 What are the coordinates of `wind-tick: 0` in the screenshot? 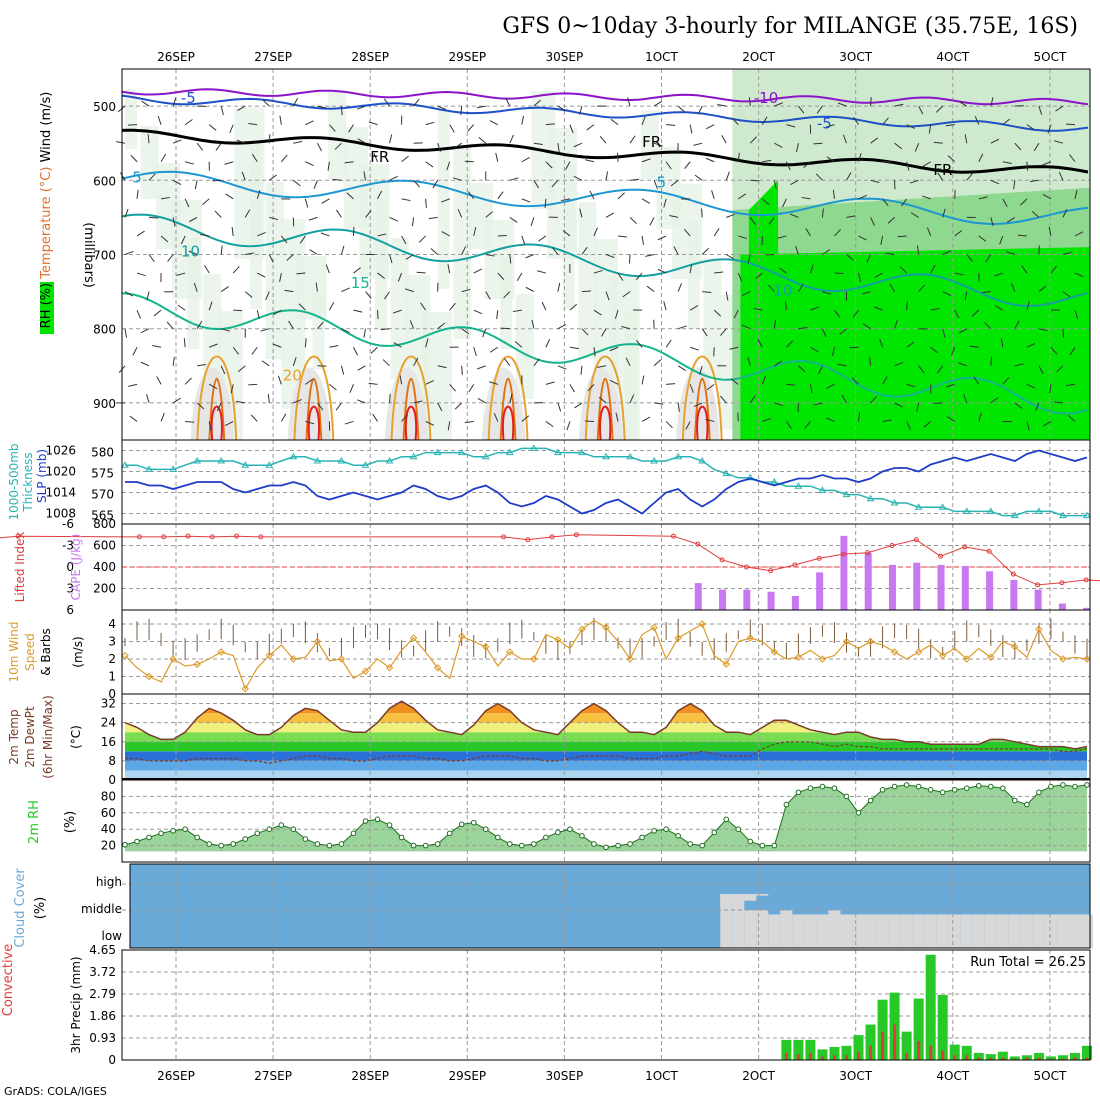 It's located at (112, 694).